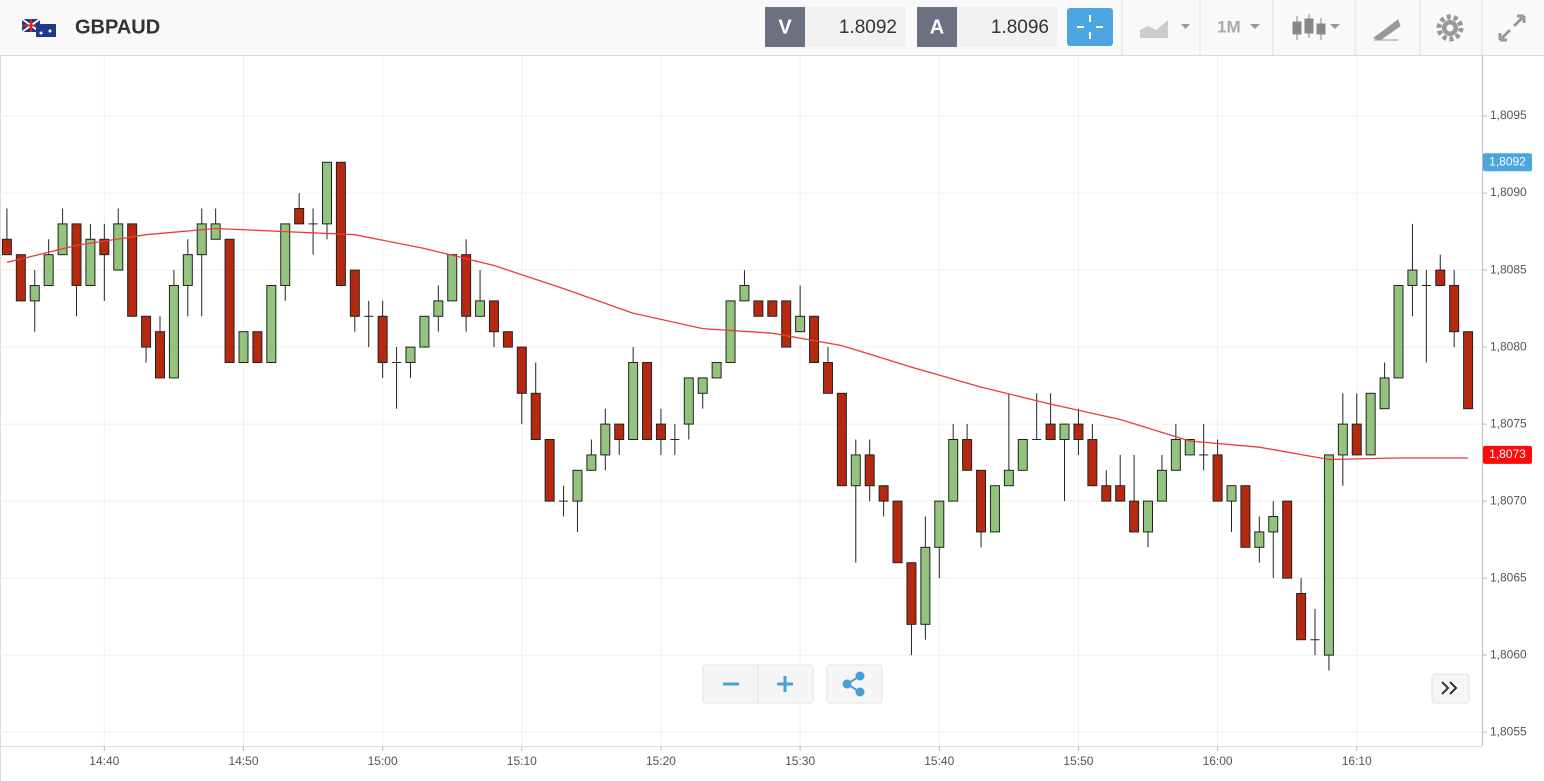  I want to click on share-button, so click(854, 684).